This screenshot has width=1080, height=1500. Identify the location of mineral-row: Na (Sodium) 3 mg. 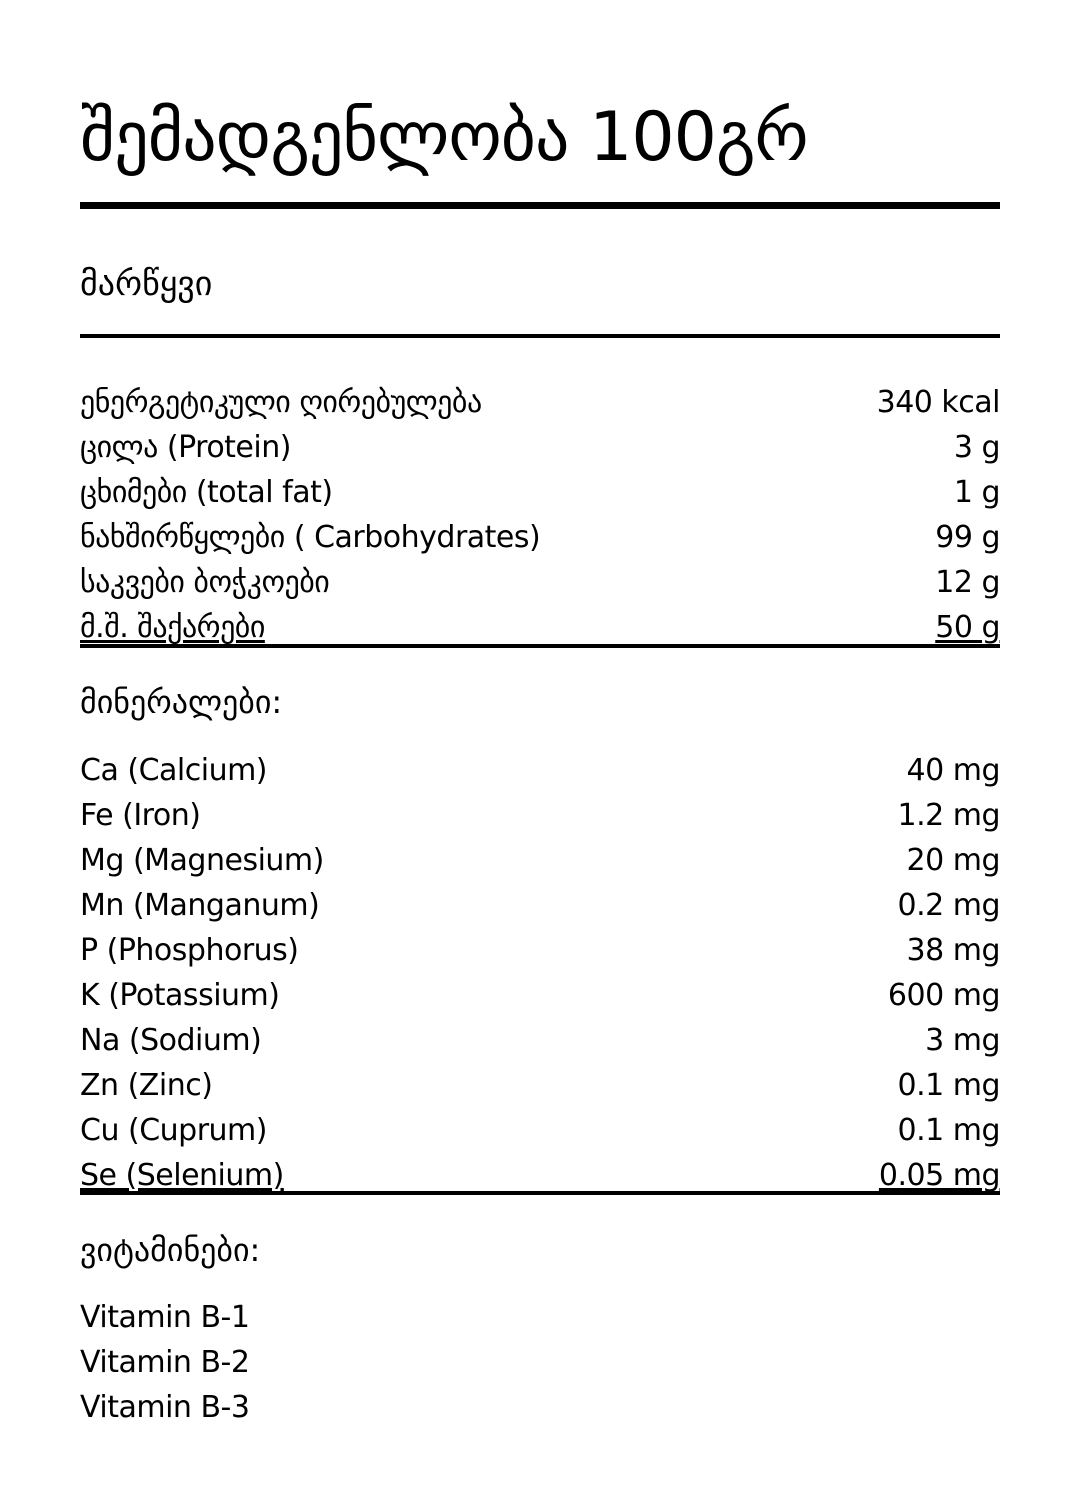
(540, 1040).